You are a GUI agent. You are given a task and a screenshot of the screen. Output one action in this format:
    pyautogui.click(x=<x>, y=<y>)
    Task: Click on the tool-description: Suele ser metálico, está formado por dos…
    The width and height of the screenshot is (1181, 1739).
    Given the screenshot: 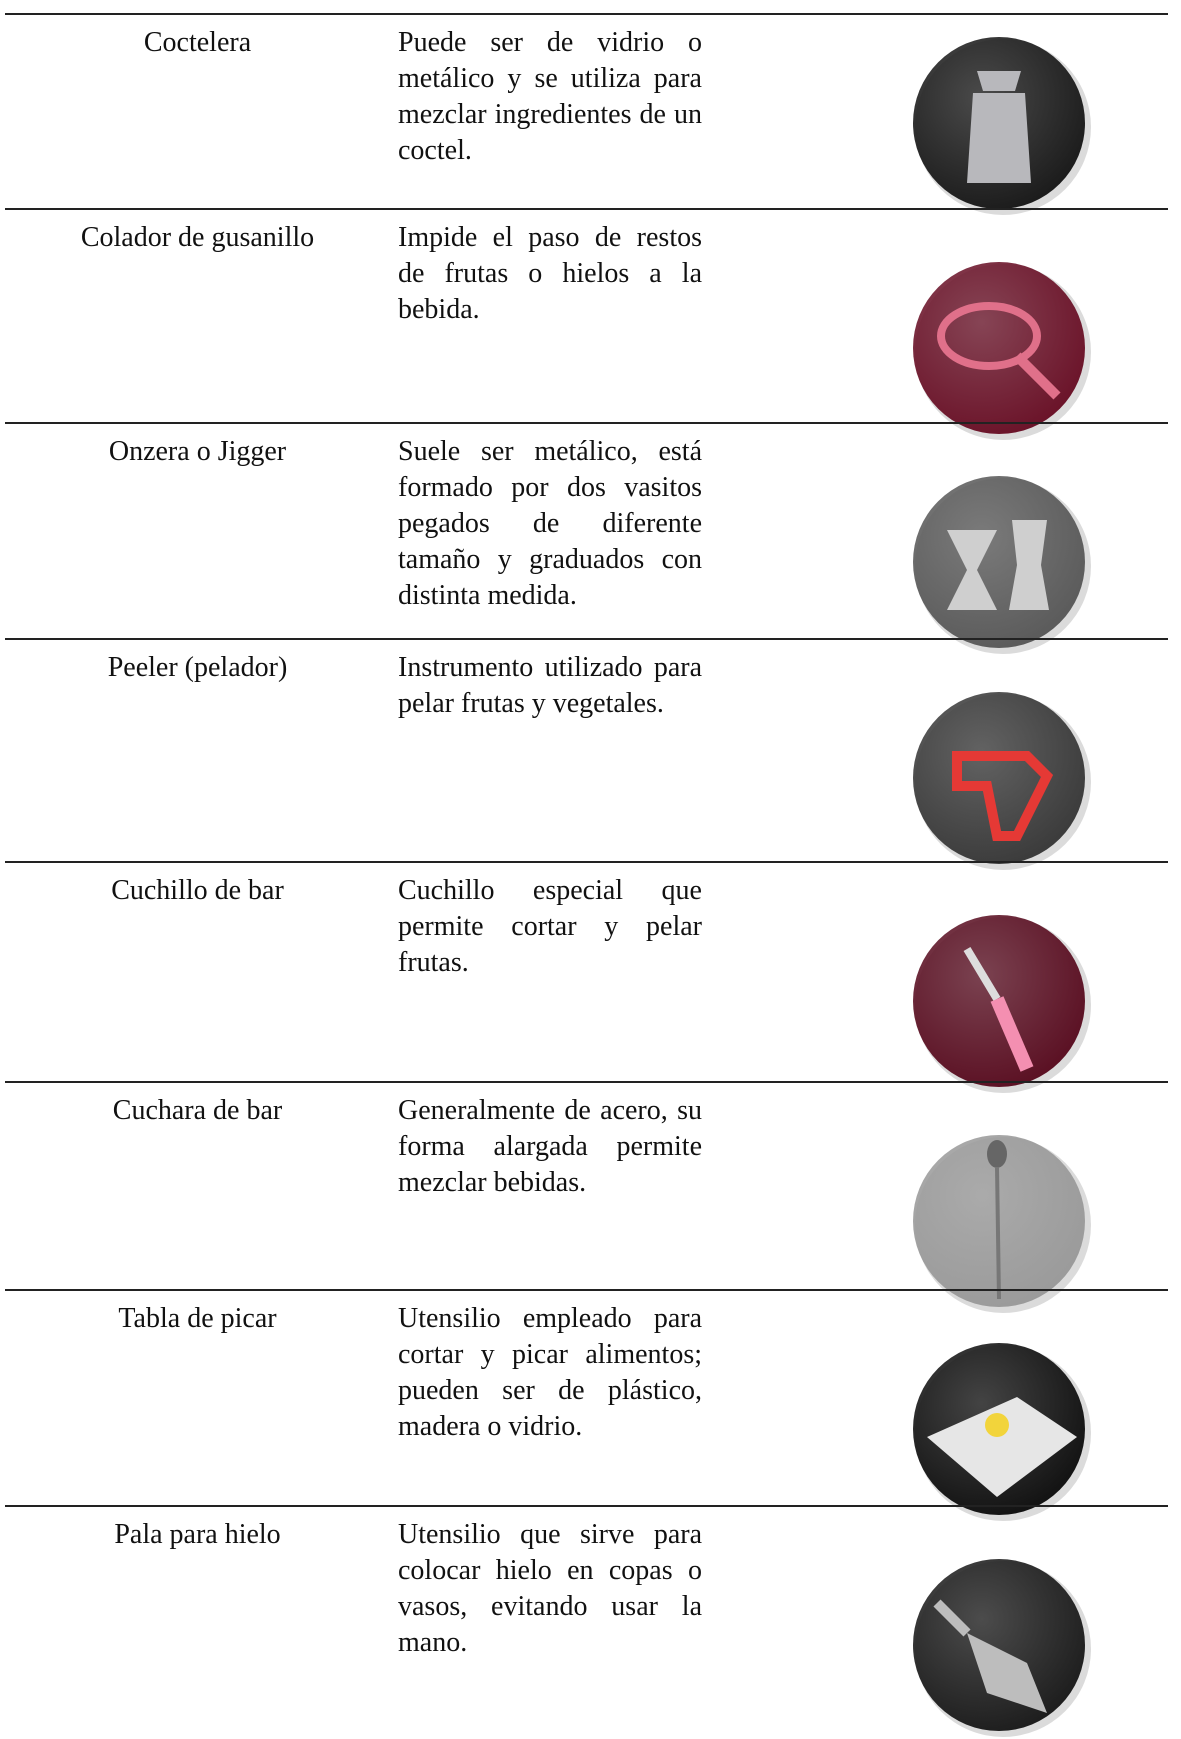 What is the action you would take?
    pyautogui.click(x=550, y=523)
    